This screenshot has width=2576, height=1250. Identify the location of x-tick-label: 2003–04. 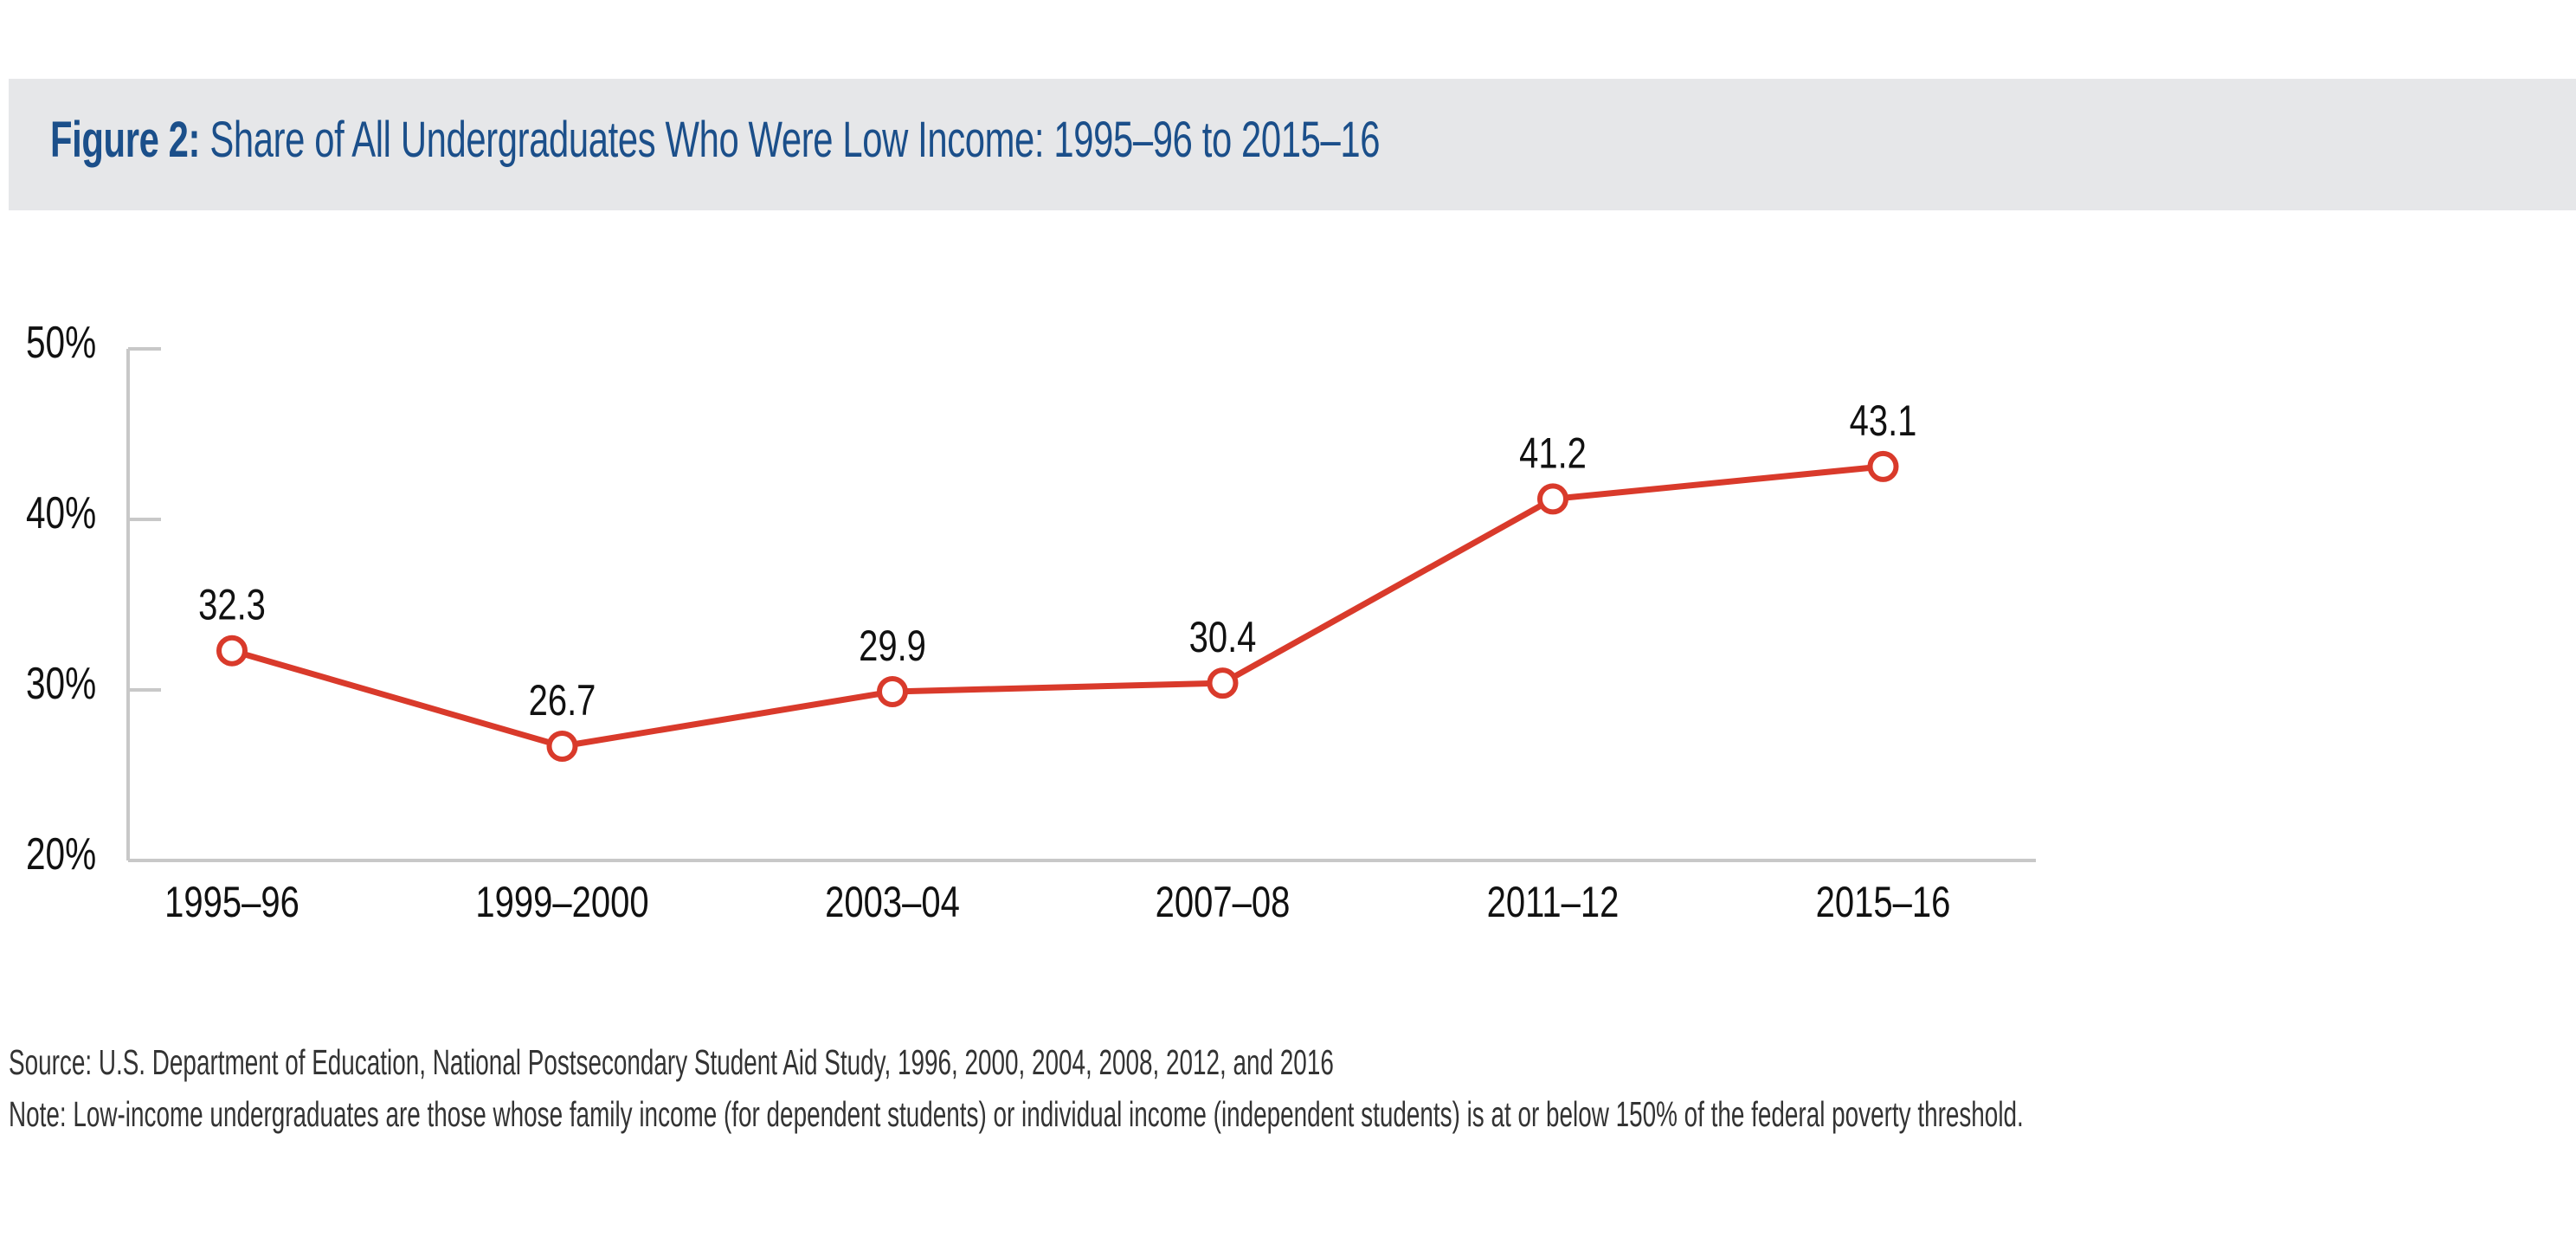
(892, 902).